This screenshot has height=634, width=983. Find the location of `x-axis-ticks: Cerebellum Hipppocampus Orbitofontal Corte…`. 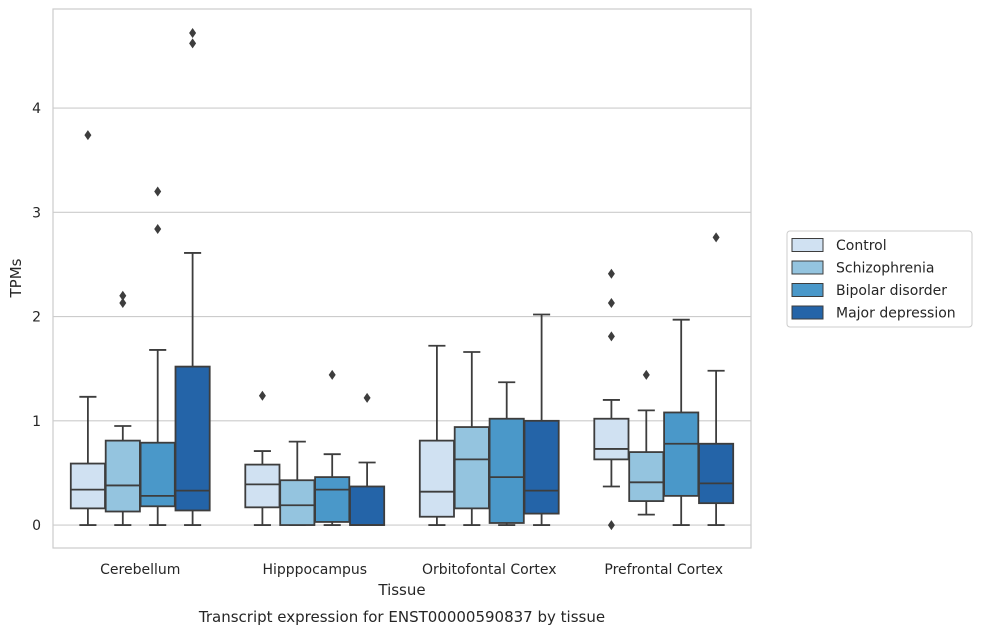

x-axis-ticks: Cerebellum Hipppocampus Orbitofontal Corte… is located at coordinates (411, 570).